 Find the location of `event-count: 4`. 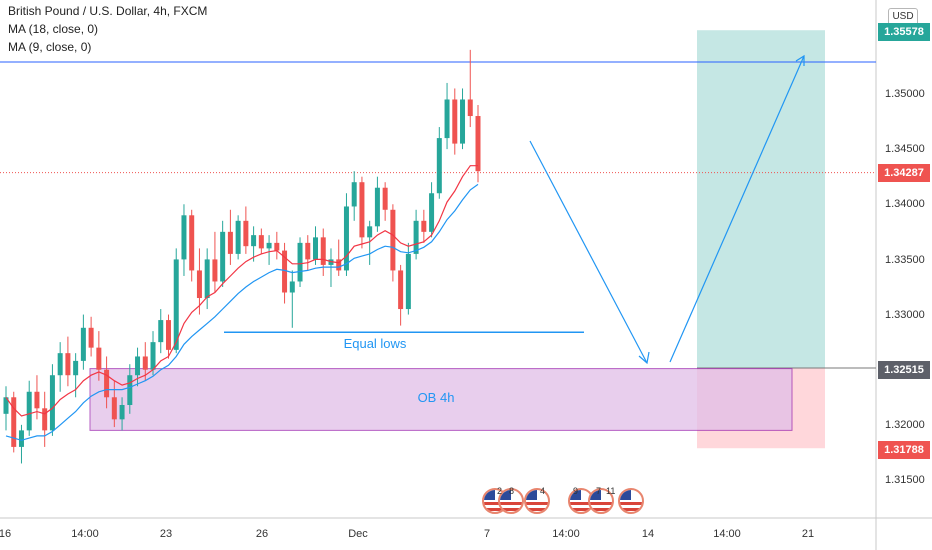

event-count: 4 is located at coordinates (543, 491).